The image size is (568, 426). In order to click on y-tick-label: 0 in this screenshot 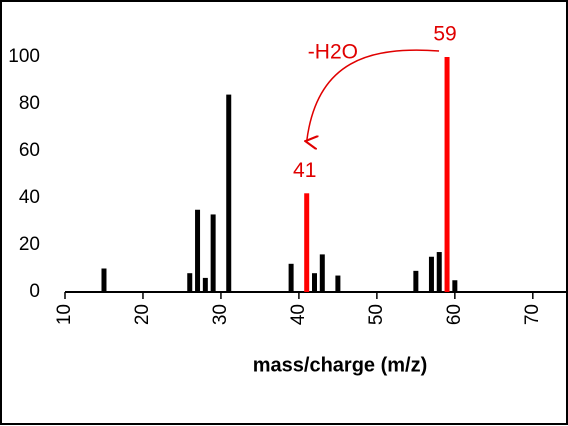, I will do `click(34, 291)`.